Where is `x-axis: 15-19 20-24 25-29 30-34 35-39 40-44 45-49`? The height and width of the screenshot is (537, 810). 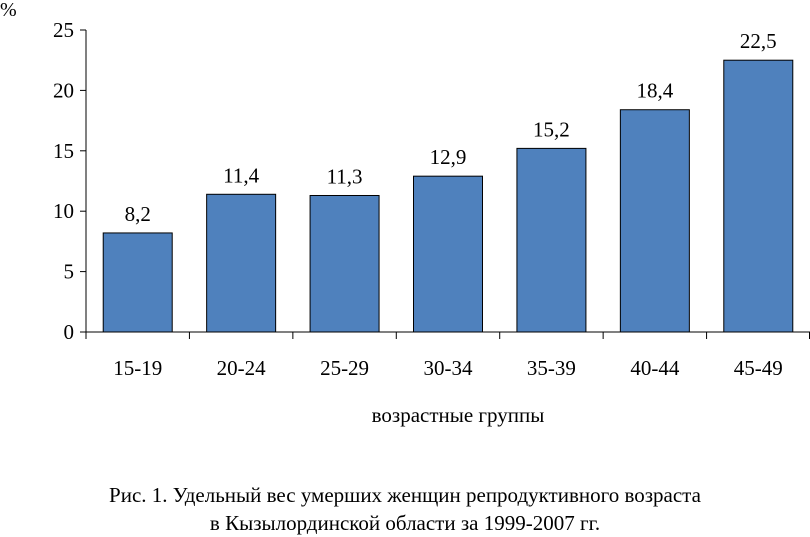 x-axis: 15-19 20-24 25-29 30-34 35-39 40-44 45-49 is located at coordinates (447, 355).